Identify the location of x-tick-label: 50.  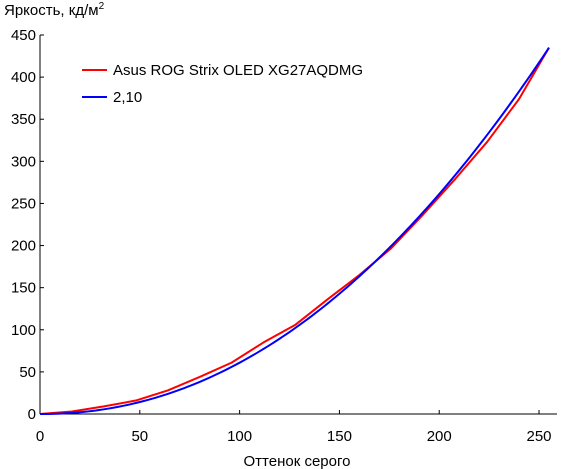
(139, 436).